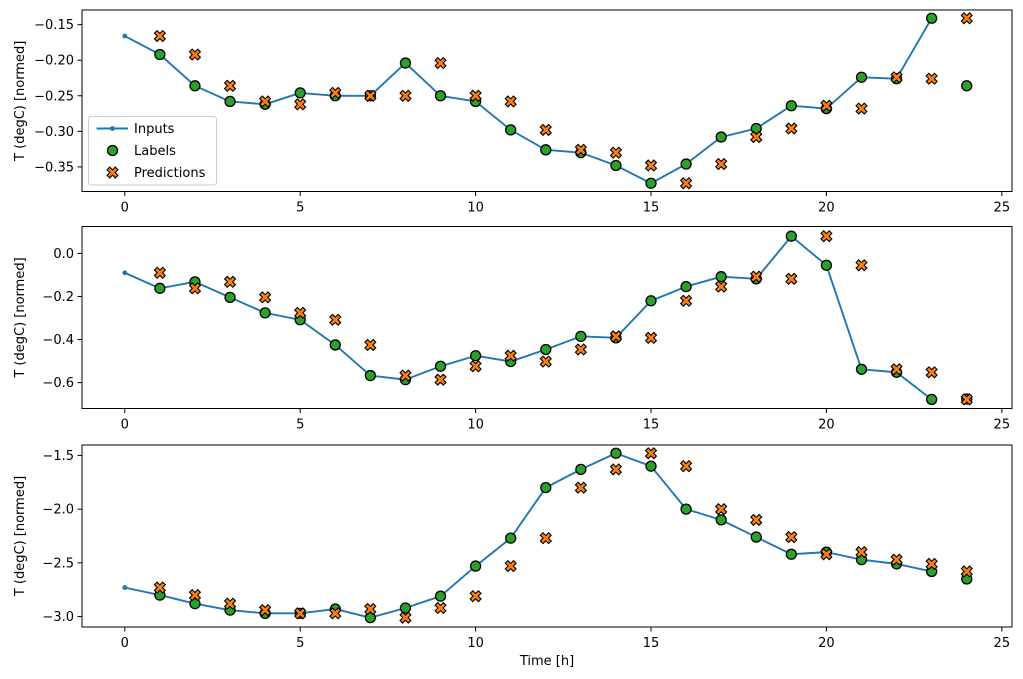 This screenshot has height=679, width=1023. I want to click on legend-inputs-dot-sample, so click(112, 128).